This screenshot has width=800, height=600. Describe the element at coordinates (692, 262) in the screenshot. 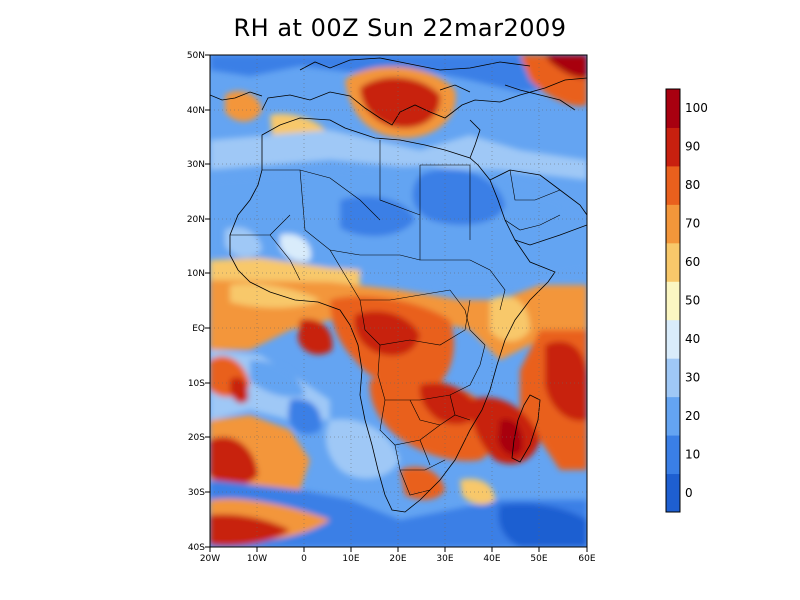

I see `colorbar-label: 60` at that location.